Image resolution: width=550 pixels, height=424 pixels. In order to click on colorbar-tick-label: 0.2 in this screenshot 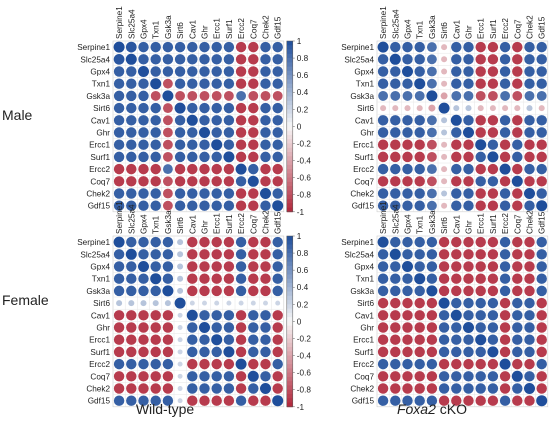, I will do `click(303, 109)`.